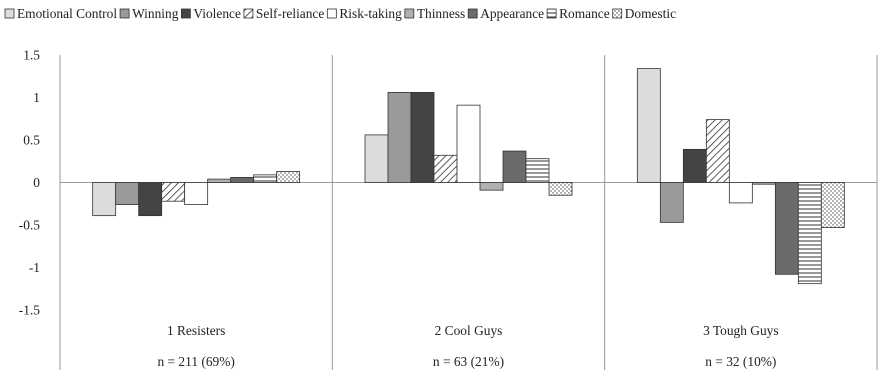  I want to click on legend-label: Thinness, so click(441, 13).